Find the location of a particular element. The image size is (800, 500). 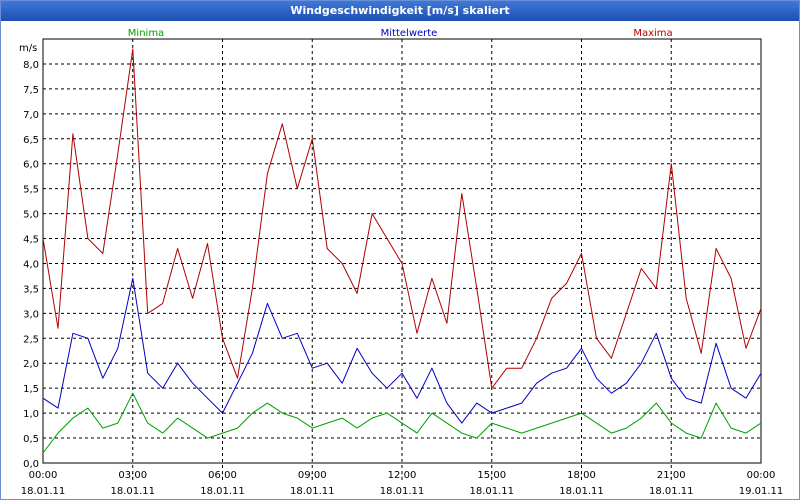

y-tick-label: 6,5 is located at coordinates (31, 140).